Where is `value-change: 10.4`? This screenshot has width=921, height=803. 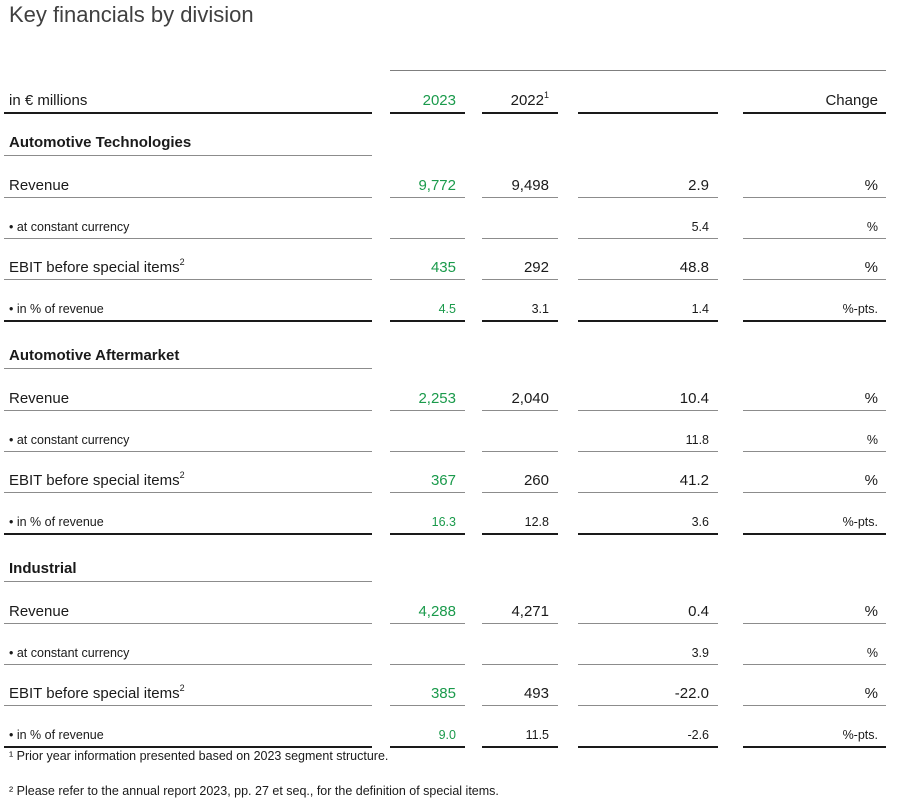
value-change: 10.4 is located at coordinates (694, 398).